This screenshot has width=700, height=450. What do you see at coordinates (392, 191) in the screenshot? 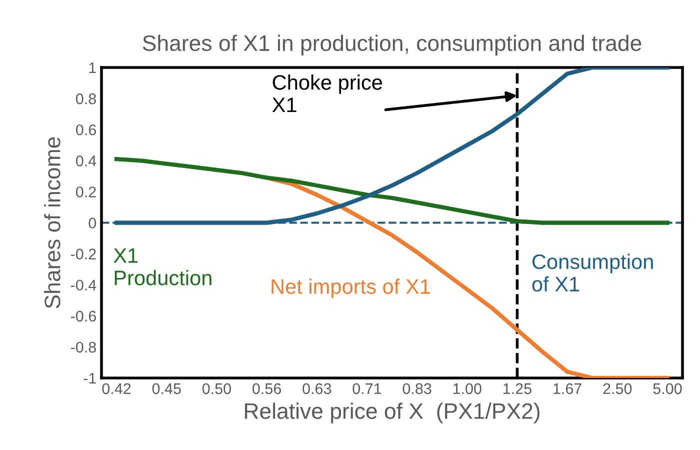
I see `line-series` at bounding box center [392, 191].